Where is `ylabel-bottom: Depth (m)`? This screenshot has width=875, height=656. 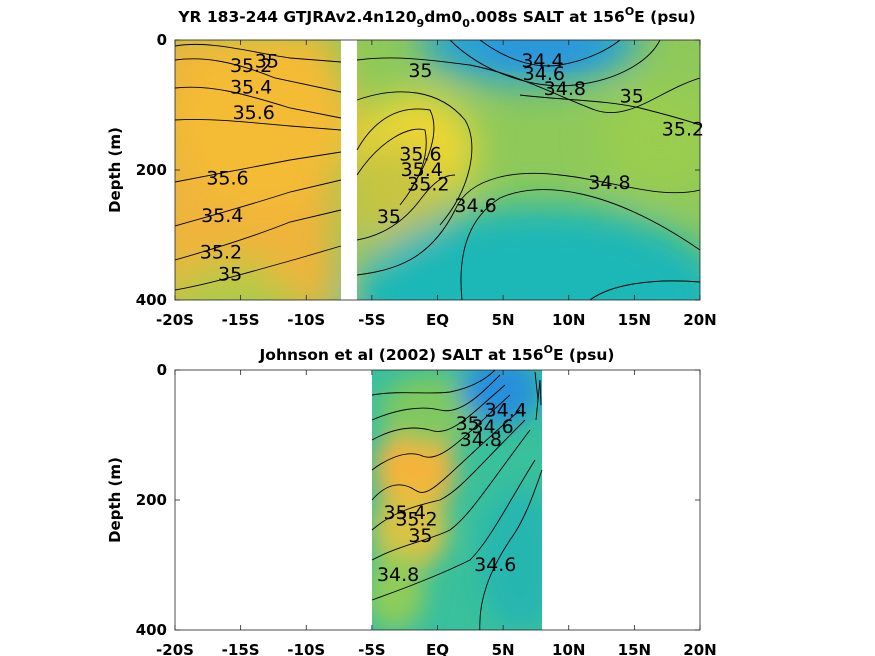 ylabel-bottom: Depth (m) is located at coordinates (115, 500).